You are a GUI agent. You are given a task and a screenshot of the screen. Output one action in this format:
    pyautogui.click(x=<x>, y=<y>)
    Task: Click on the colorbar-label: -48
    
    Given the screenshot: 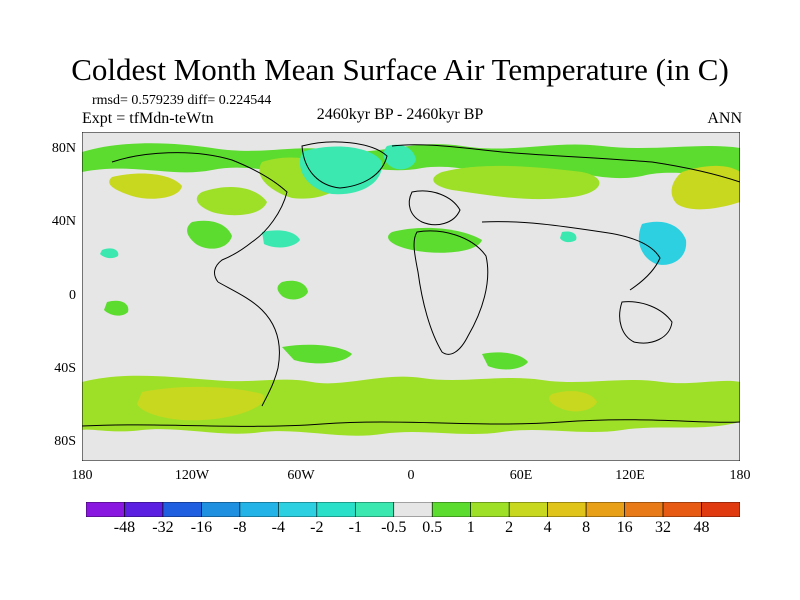 What is the action you would take?
    pyautogui.click(x=124, y=527)
    